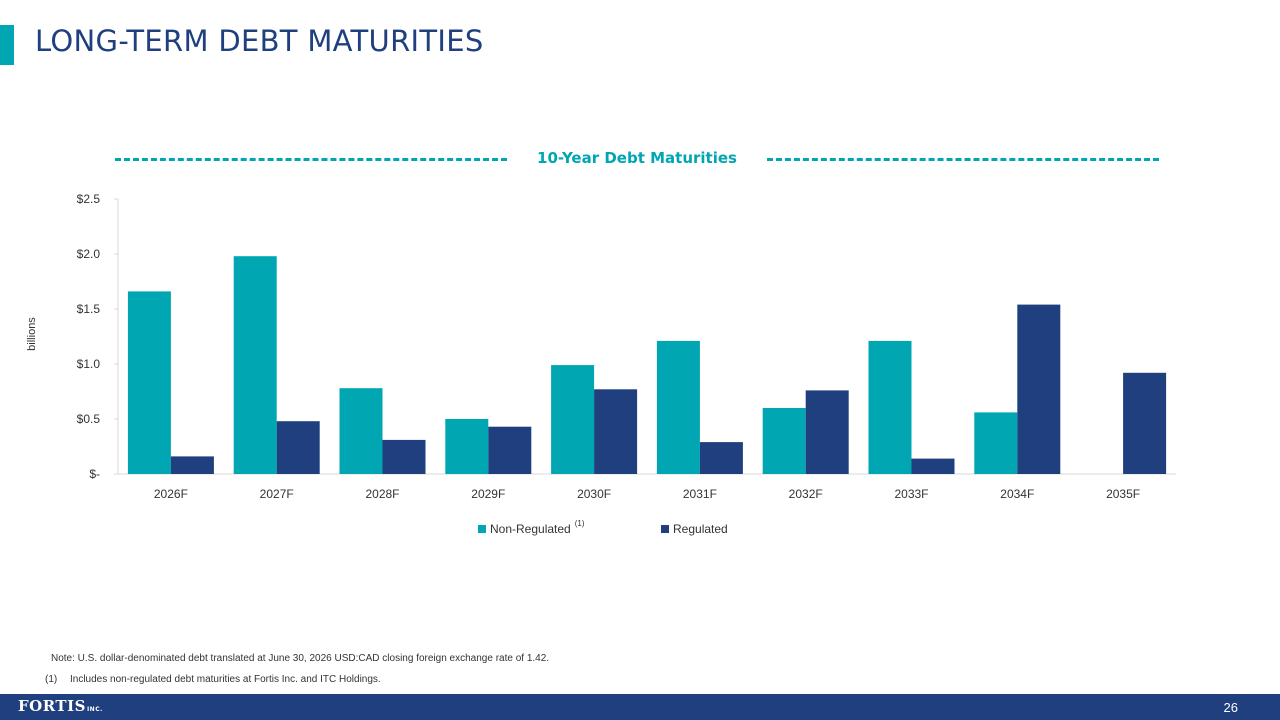 The width and height of the screenshot is (1280, 720). What do you see at coordinates (89, 419) in the screenshot?
I see `y-tick-label: $0.5` at bounding box center [89, 419].